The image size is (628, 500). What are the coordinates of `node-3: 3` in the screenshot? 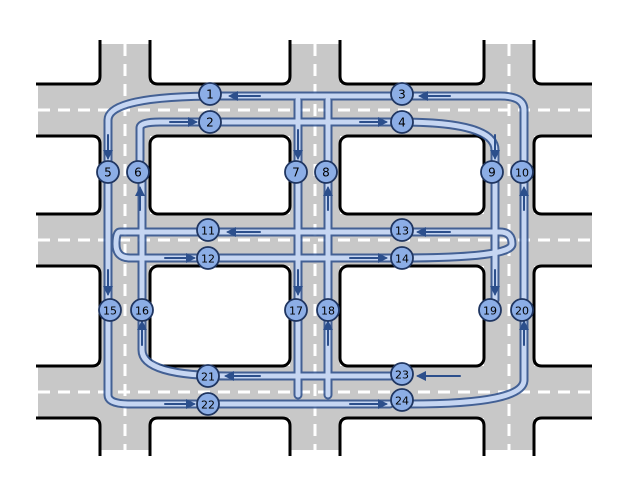 It's located at (402, 94).